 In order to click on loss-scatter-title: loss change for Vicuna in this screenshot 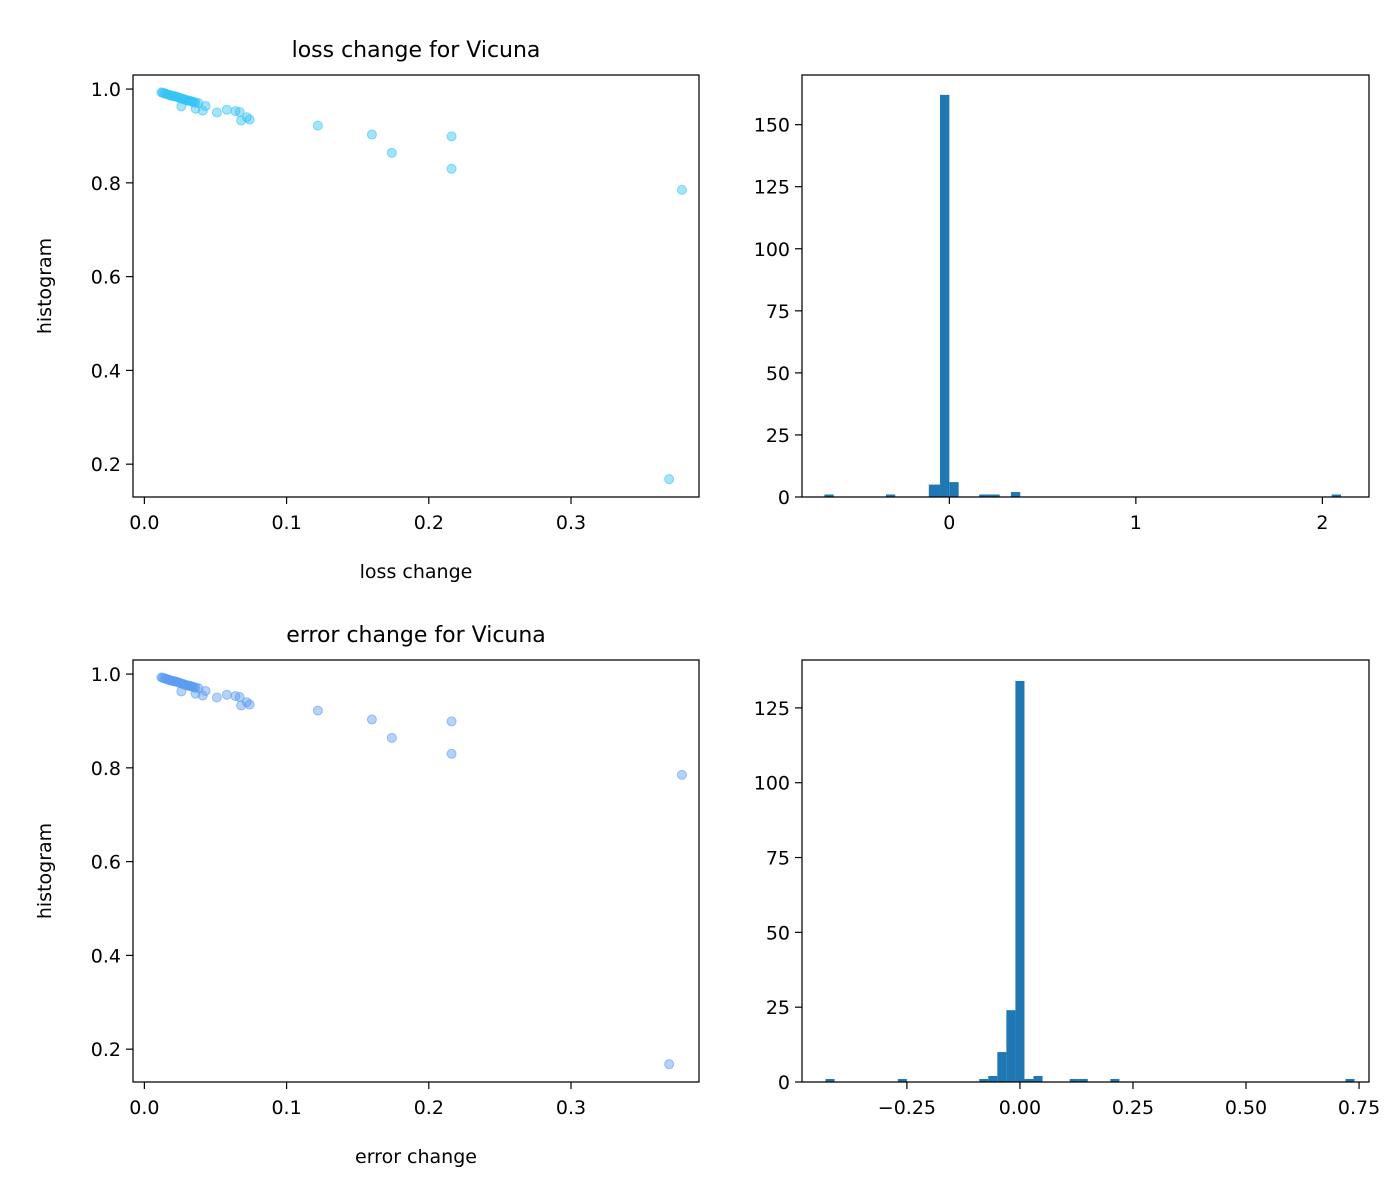, I will do `click(416, 50)`.